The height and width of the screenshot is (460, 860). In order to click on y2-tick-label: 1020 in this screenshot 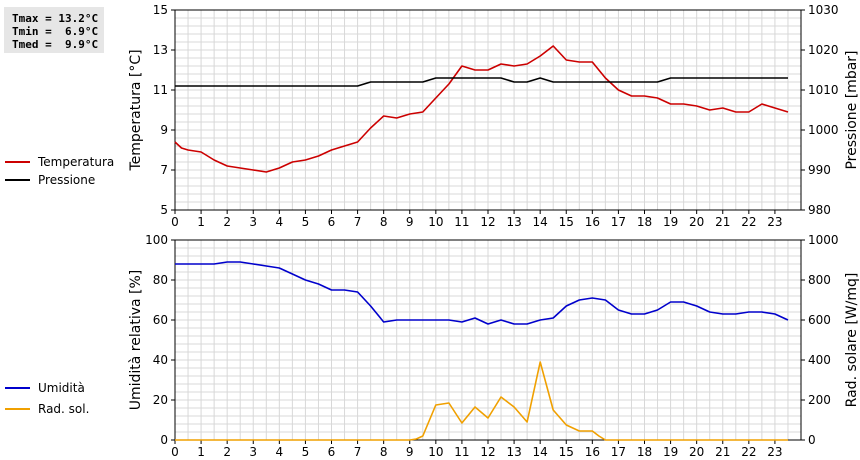, I will do `click(823, 50)`.